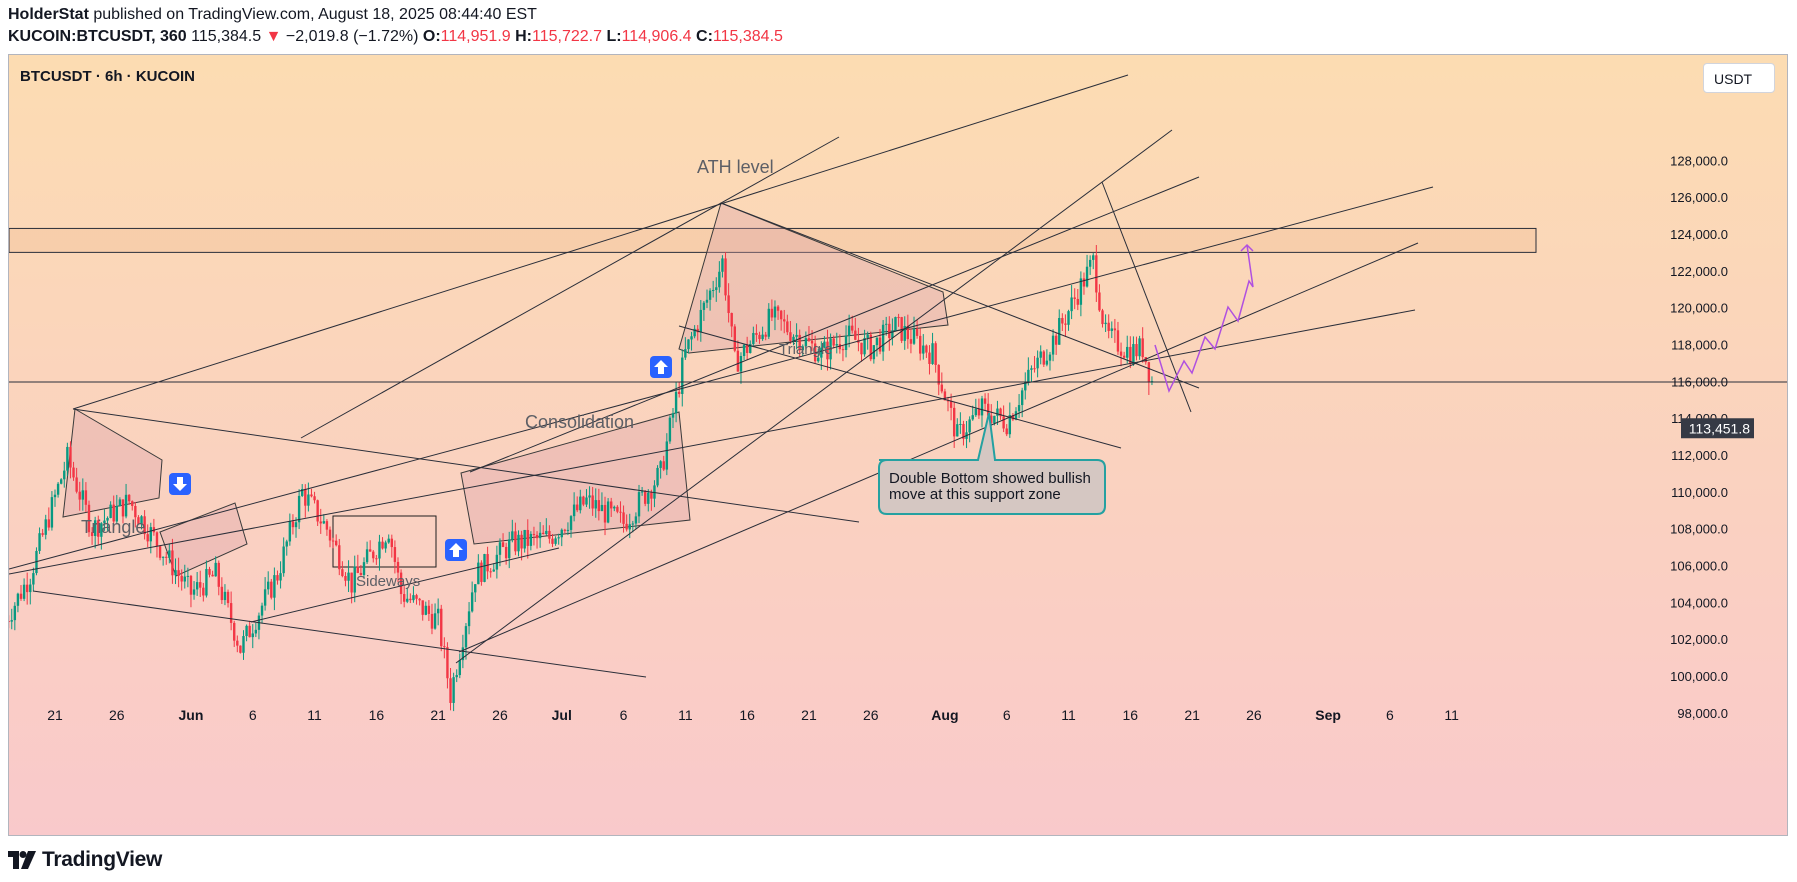 The height and width of the screenshot is (882, 1797). What do you see at coordinates (900, 387) in the screenshot?
I see `triangle-top-lower` at bounding box center [900, 387].